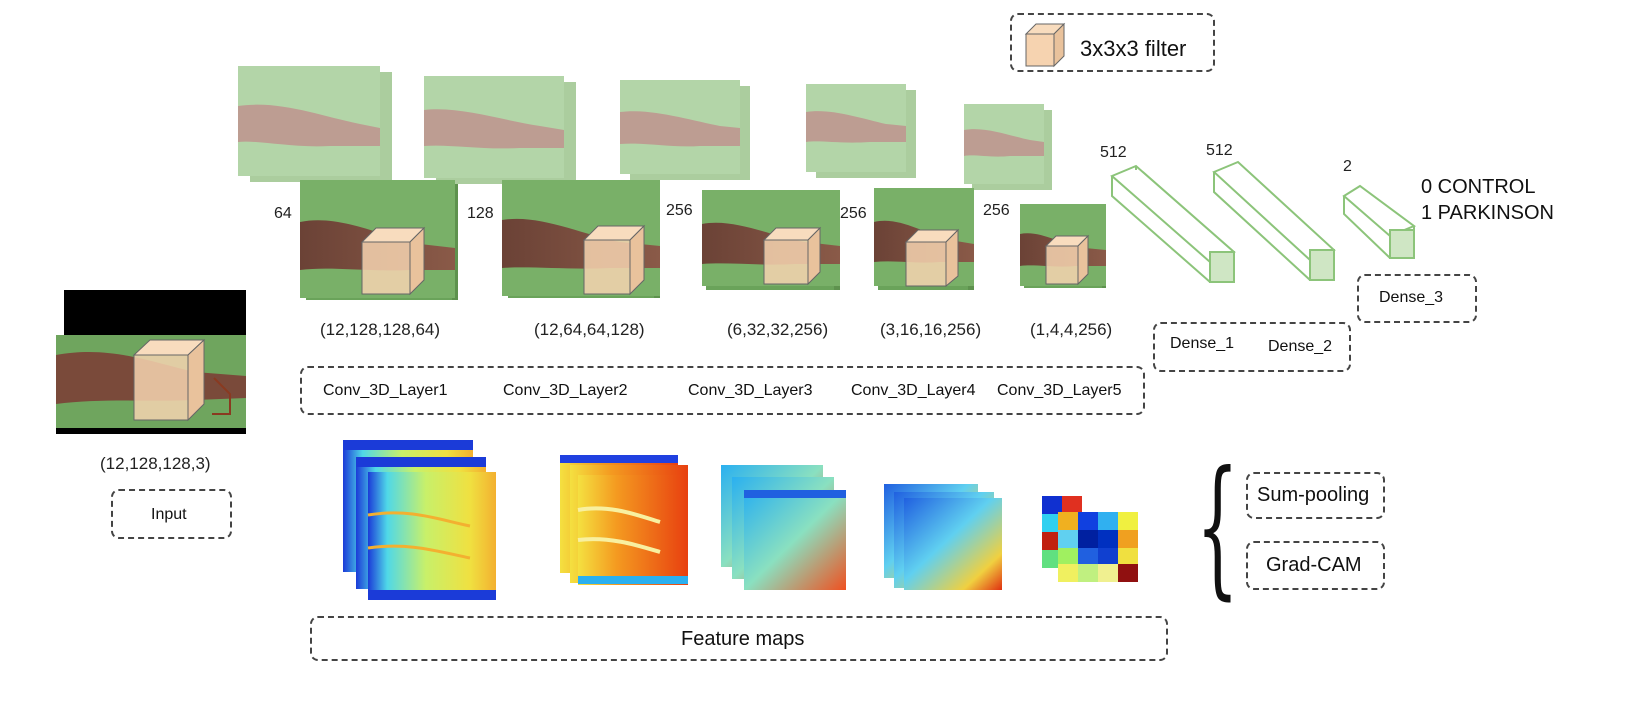 The width and height of the screenshot is (1633, 704). Describe the element at coordinates (380, 329) in the screenshot. I see `conv1-shape: (12,128,128,64)` at that location.